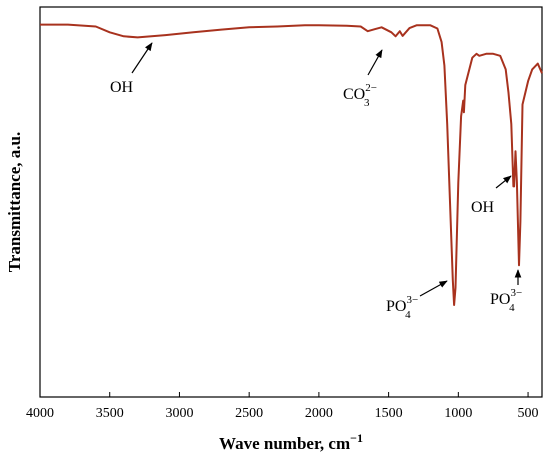 This screenshot has width=550, height=467. What do you see at coordinates (354, 94) in the screenshot?
I see `annotation-text: CO` at bounding box center [354, 94].